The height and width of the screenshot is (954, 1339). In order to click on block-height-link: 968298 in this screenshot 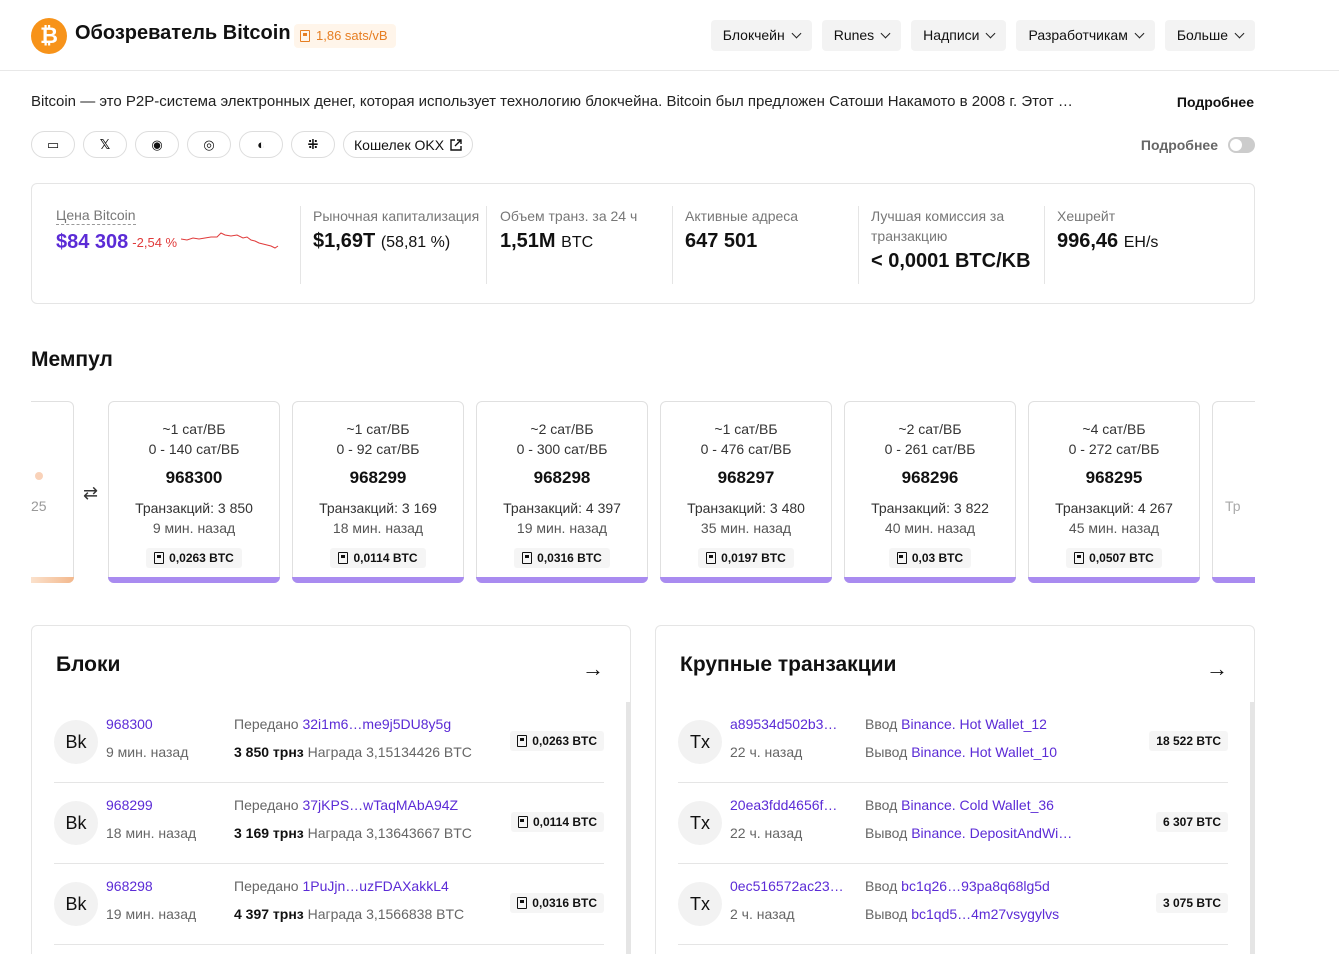, I will do `click(129, 886)`.